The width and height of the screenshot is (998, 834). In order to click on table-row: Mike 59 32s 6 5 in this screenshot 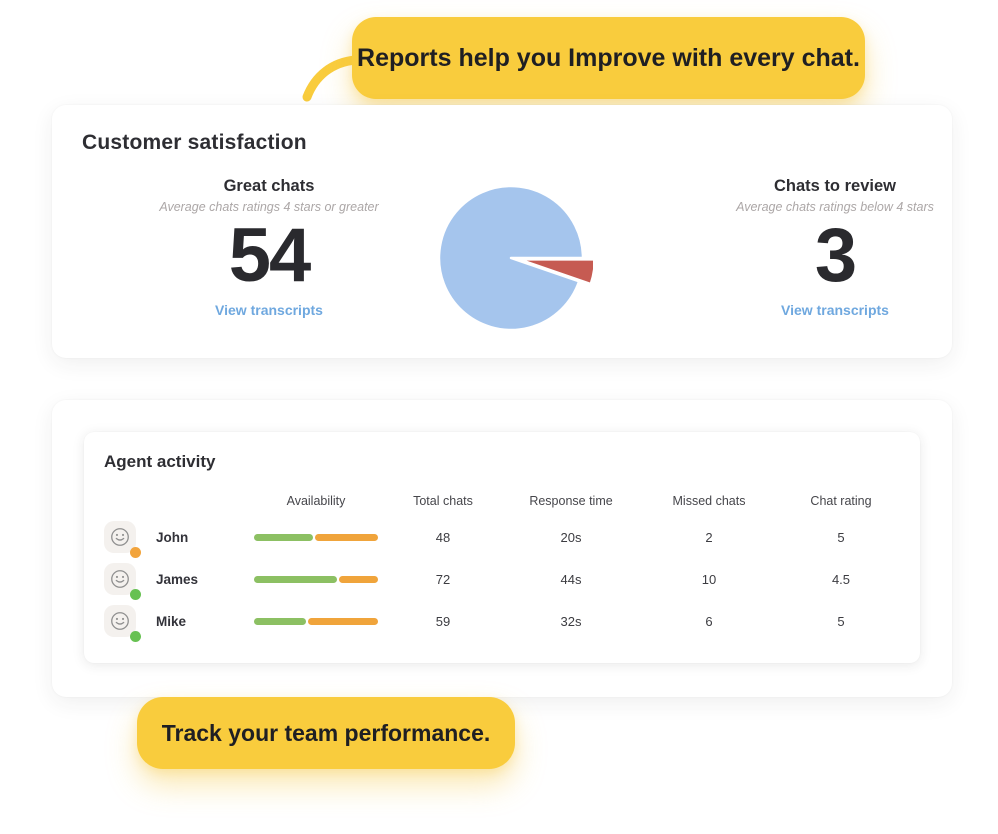, I will do `click(502, 621)`.